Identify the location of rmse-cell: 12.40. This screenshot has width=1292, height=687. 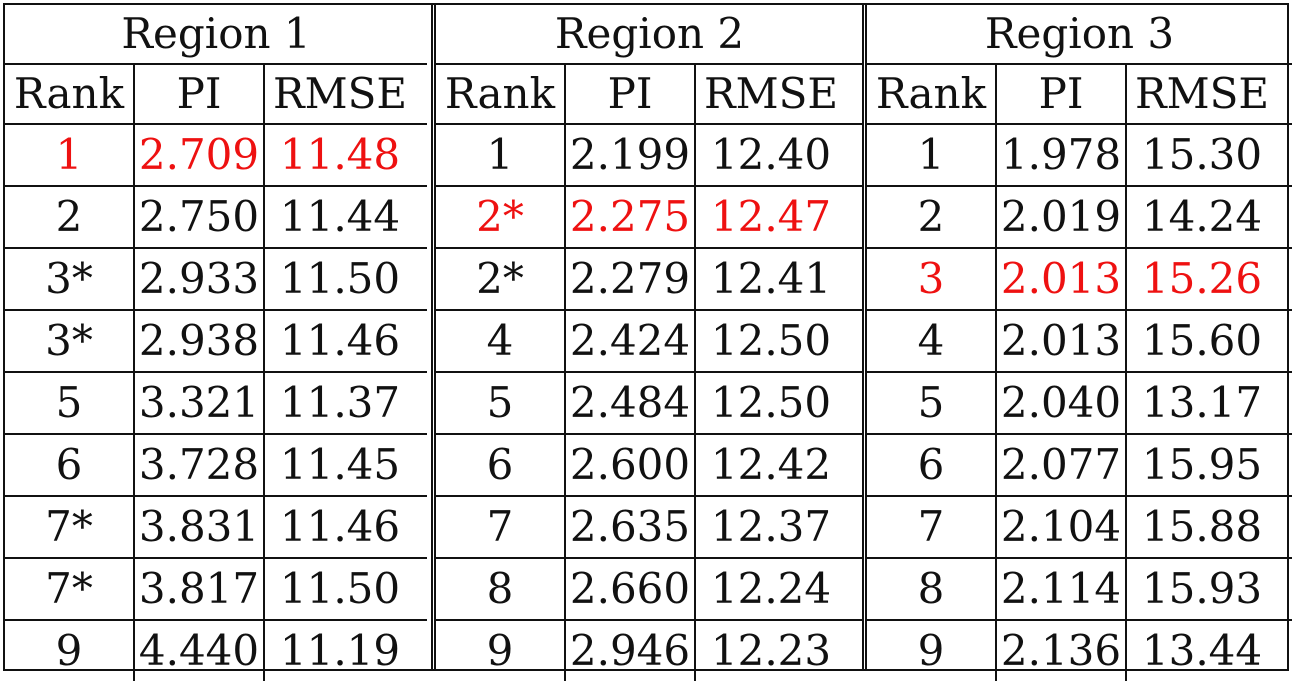
(770, 155).